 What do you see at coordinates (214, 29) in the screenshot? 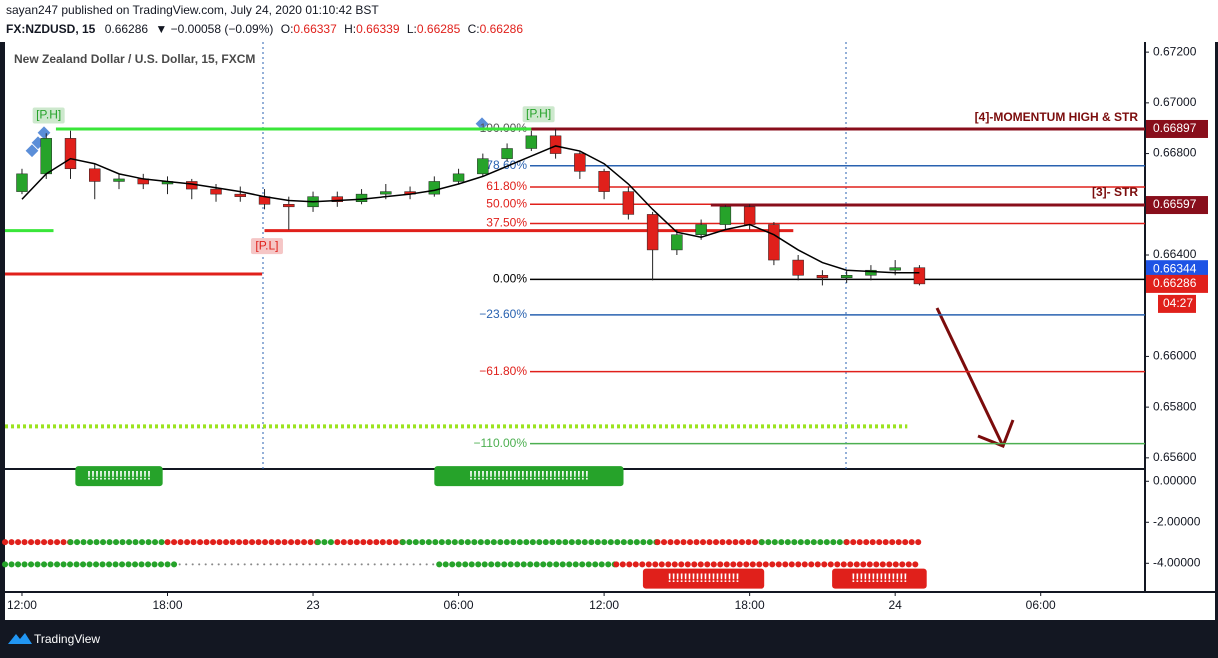
I see `change: ▼ −0.00058 (−0.09%)` at bounding box center [214, 29].